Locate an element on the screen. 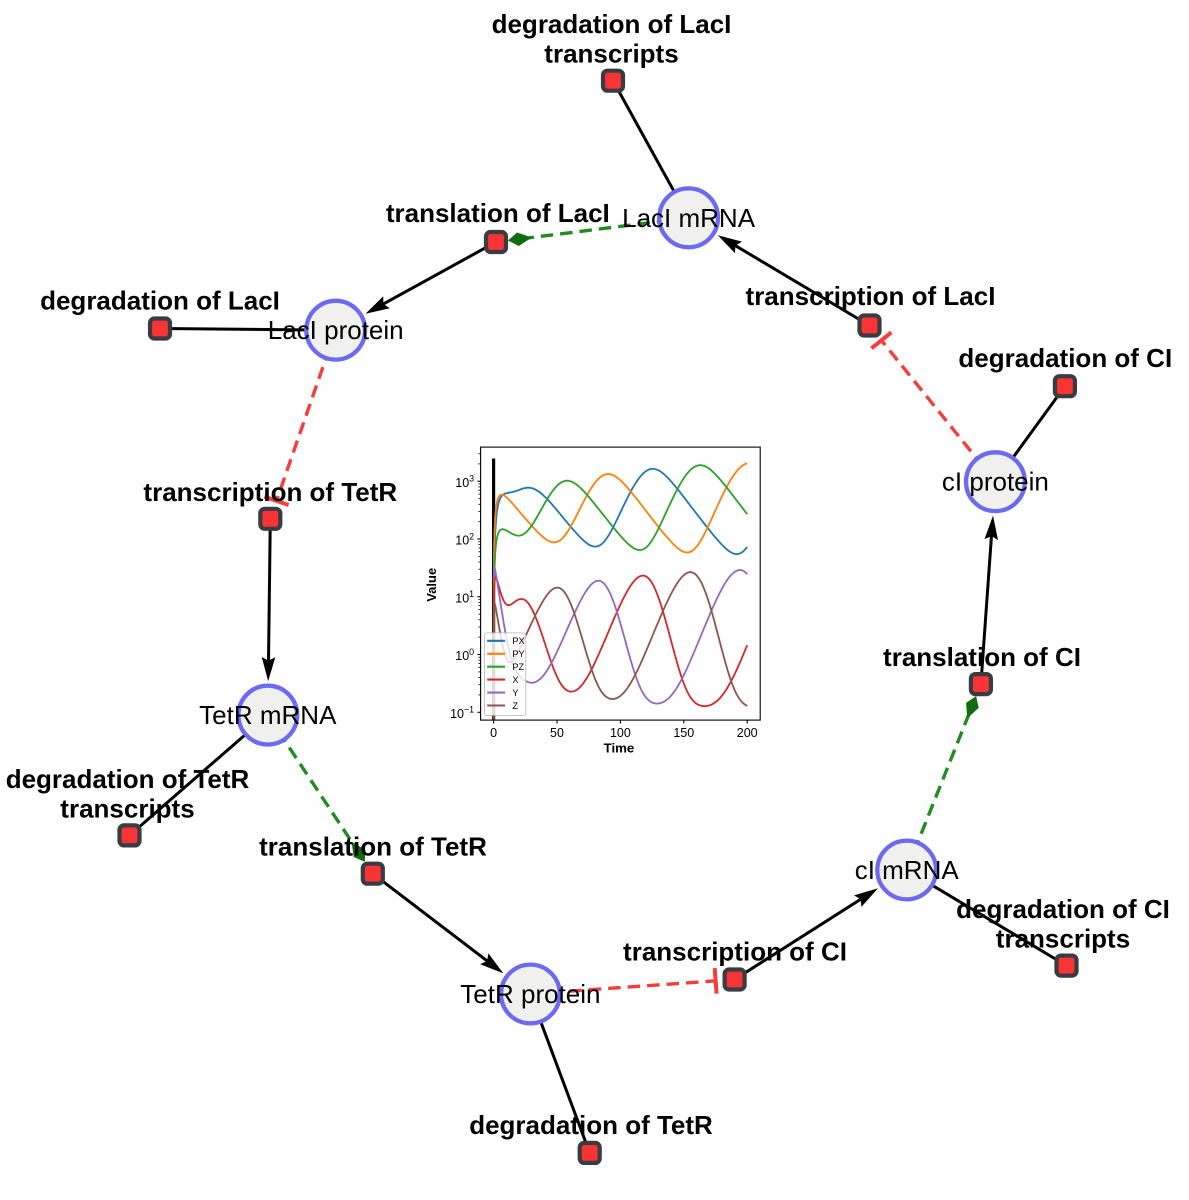  svg-text: TetR mRNA is located at coordinates (268, 715).